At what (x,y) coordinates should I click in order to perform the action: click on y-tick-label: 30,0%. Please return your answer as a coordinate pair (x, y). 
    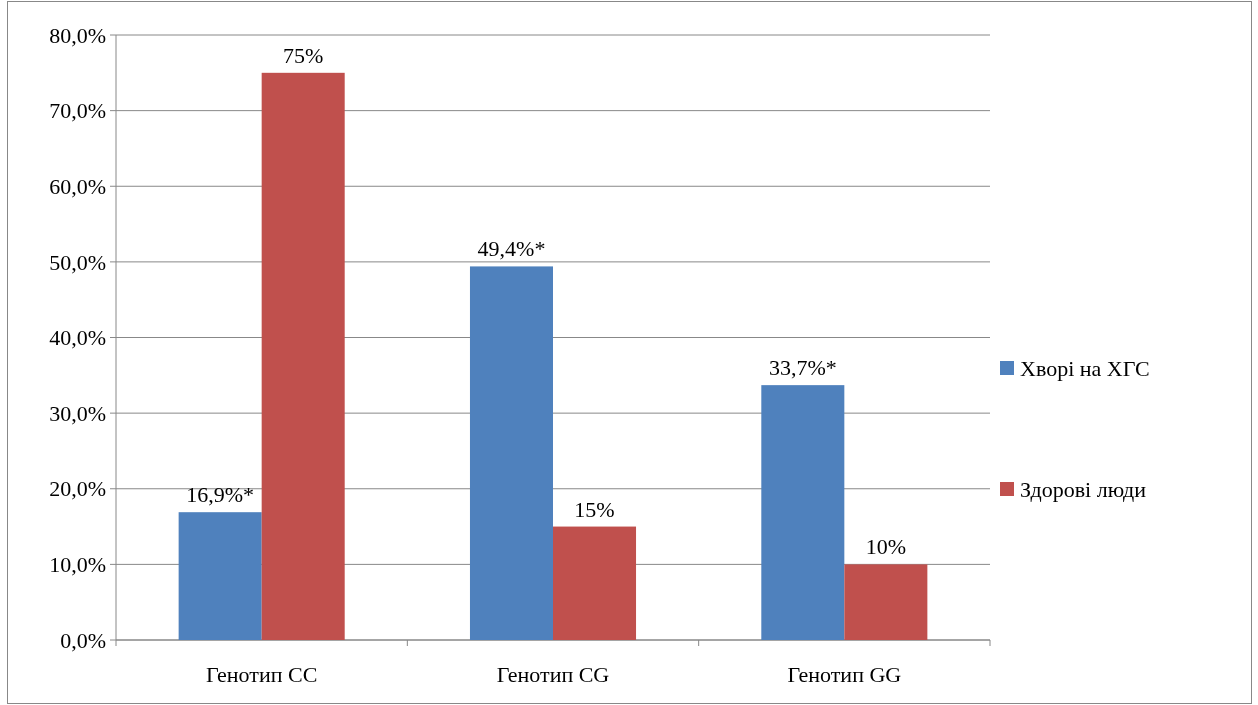
    Looking at the image, I should click on (77, 413).